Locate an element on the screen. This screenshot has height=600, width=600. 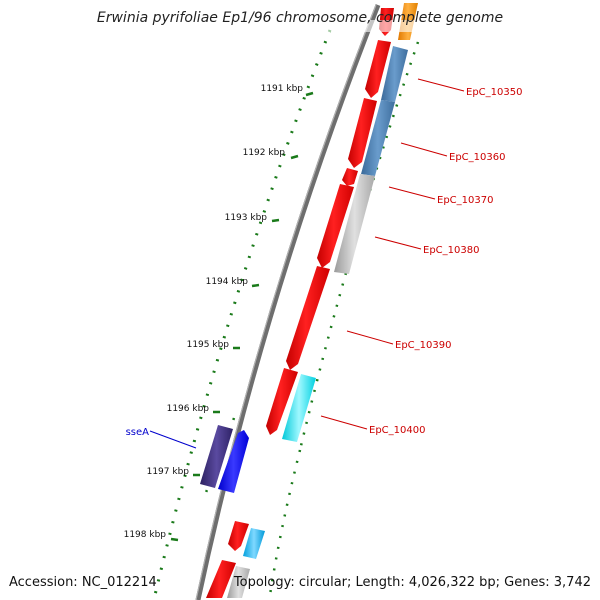
tick-label-1195: 1195 kbp is located at coordinates (208, 345).